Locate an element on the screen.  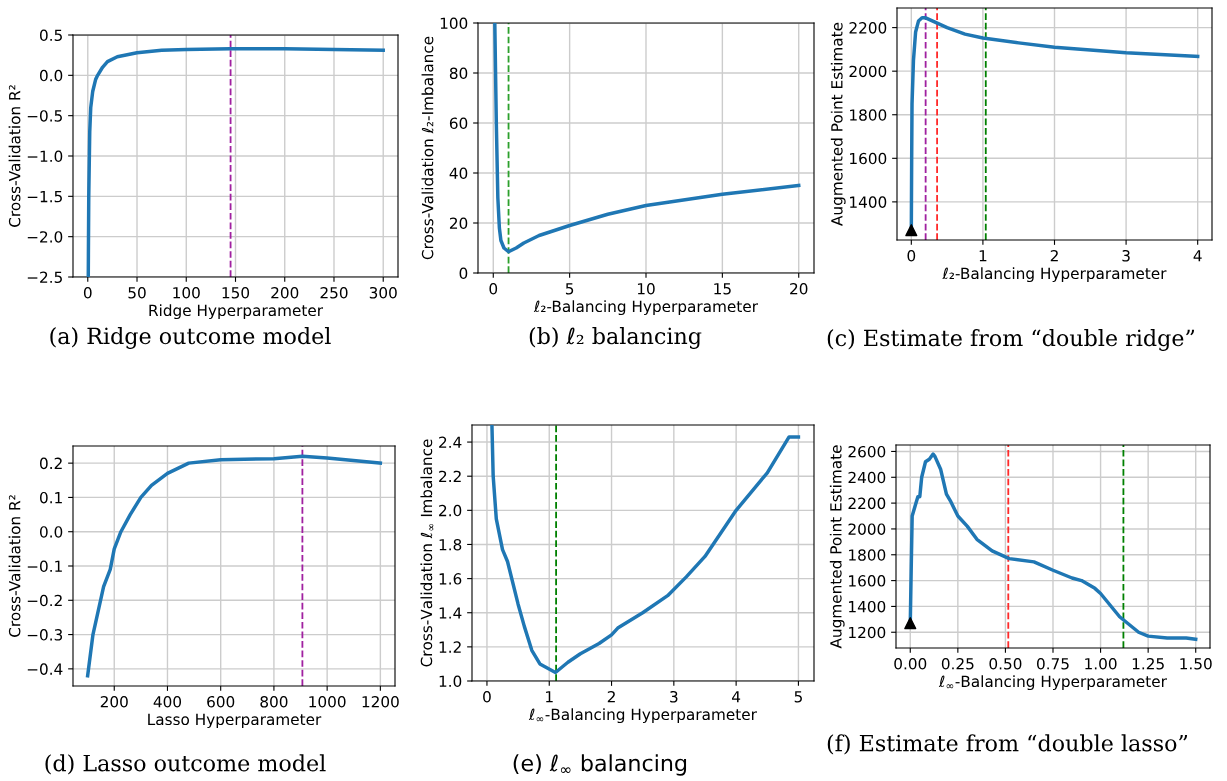
y-tick-label: 20 is located at coordinates (458, 223).